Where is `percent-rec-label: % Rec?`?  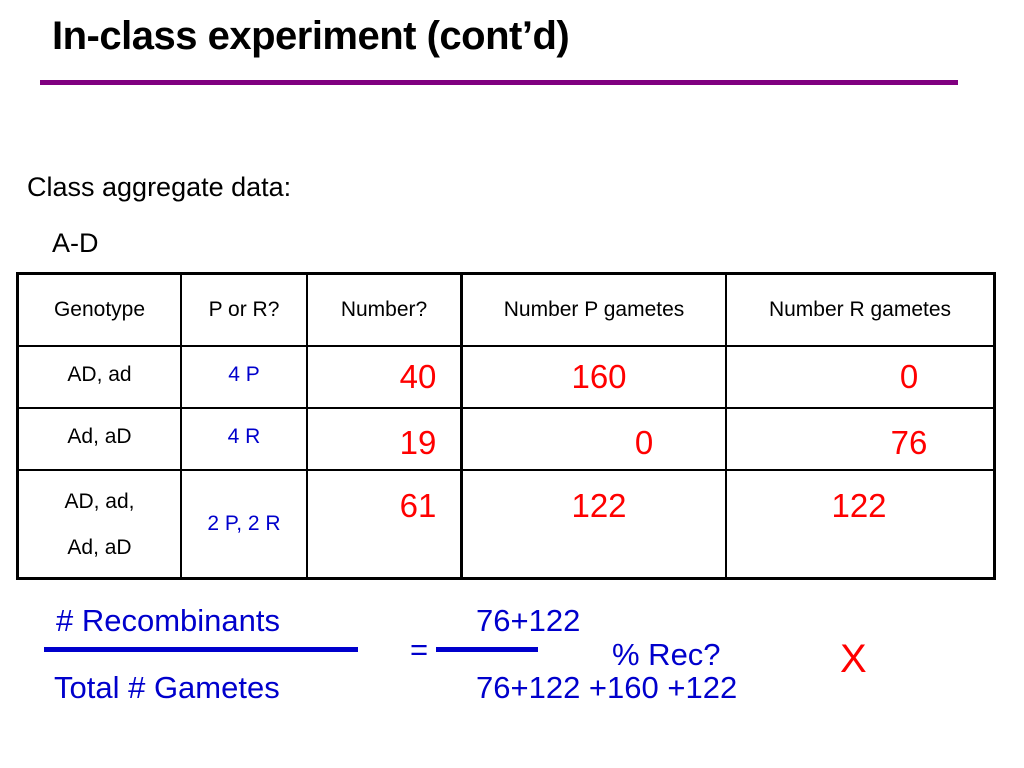
percent-rec-label: % Rec? is located at coordinates (666, 654).